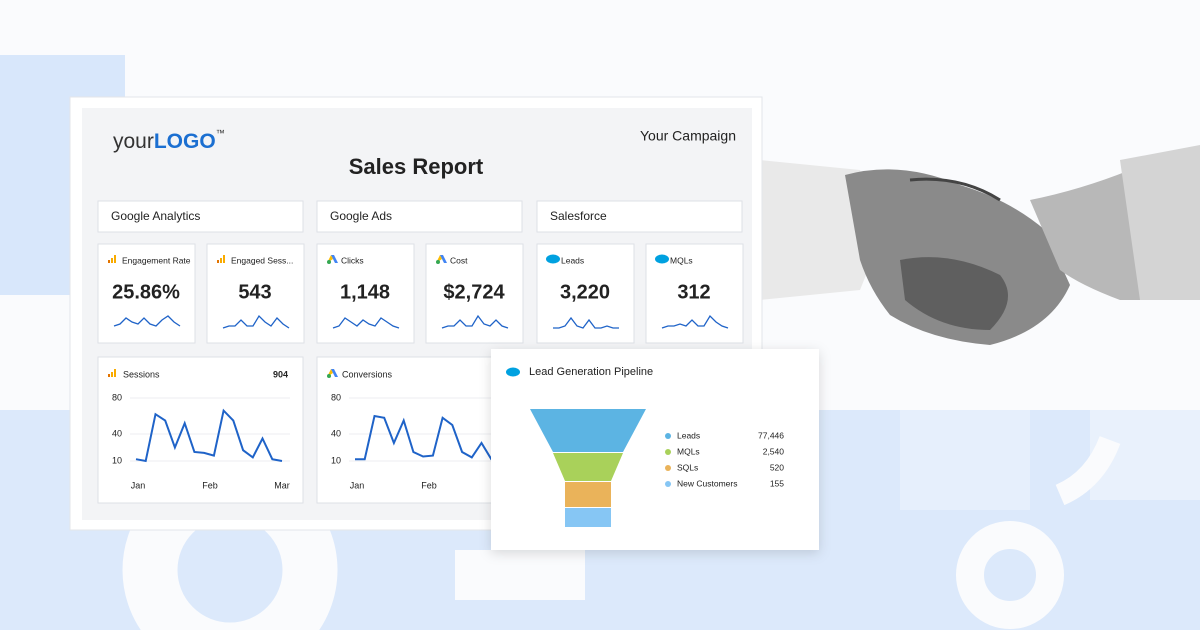 Image resolution: width=1200 pixels, height=630 pixels. What do you see at coordinates (156, 260) in the screenshot?
I see `kpi-label: Engagement Rate` at bounding box center [156, 260].